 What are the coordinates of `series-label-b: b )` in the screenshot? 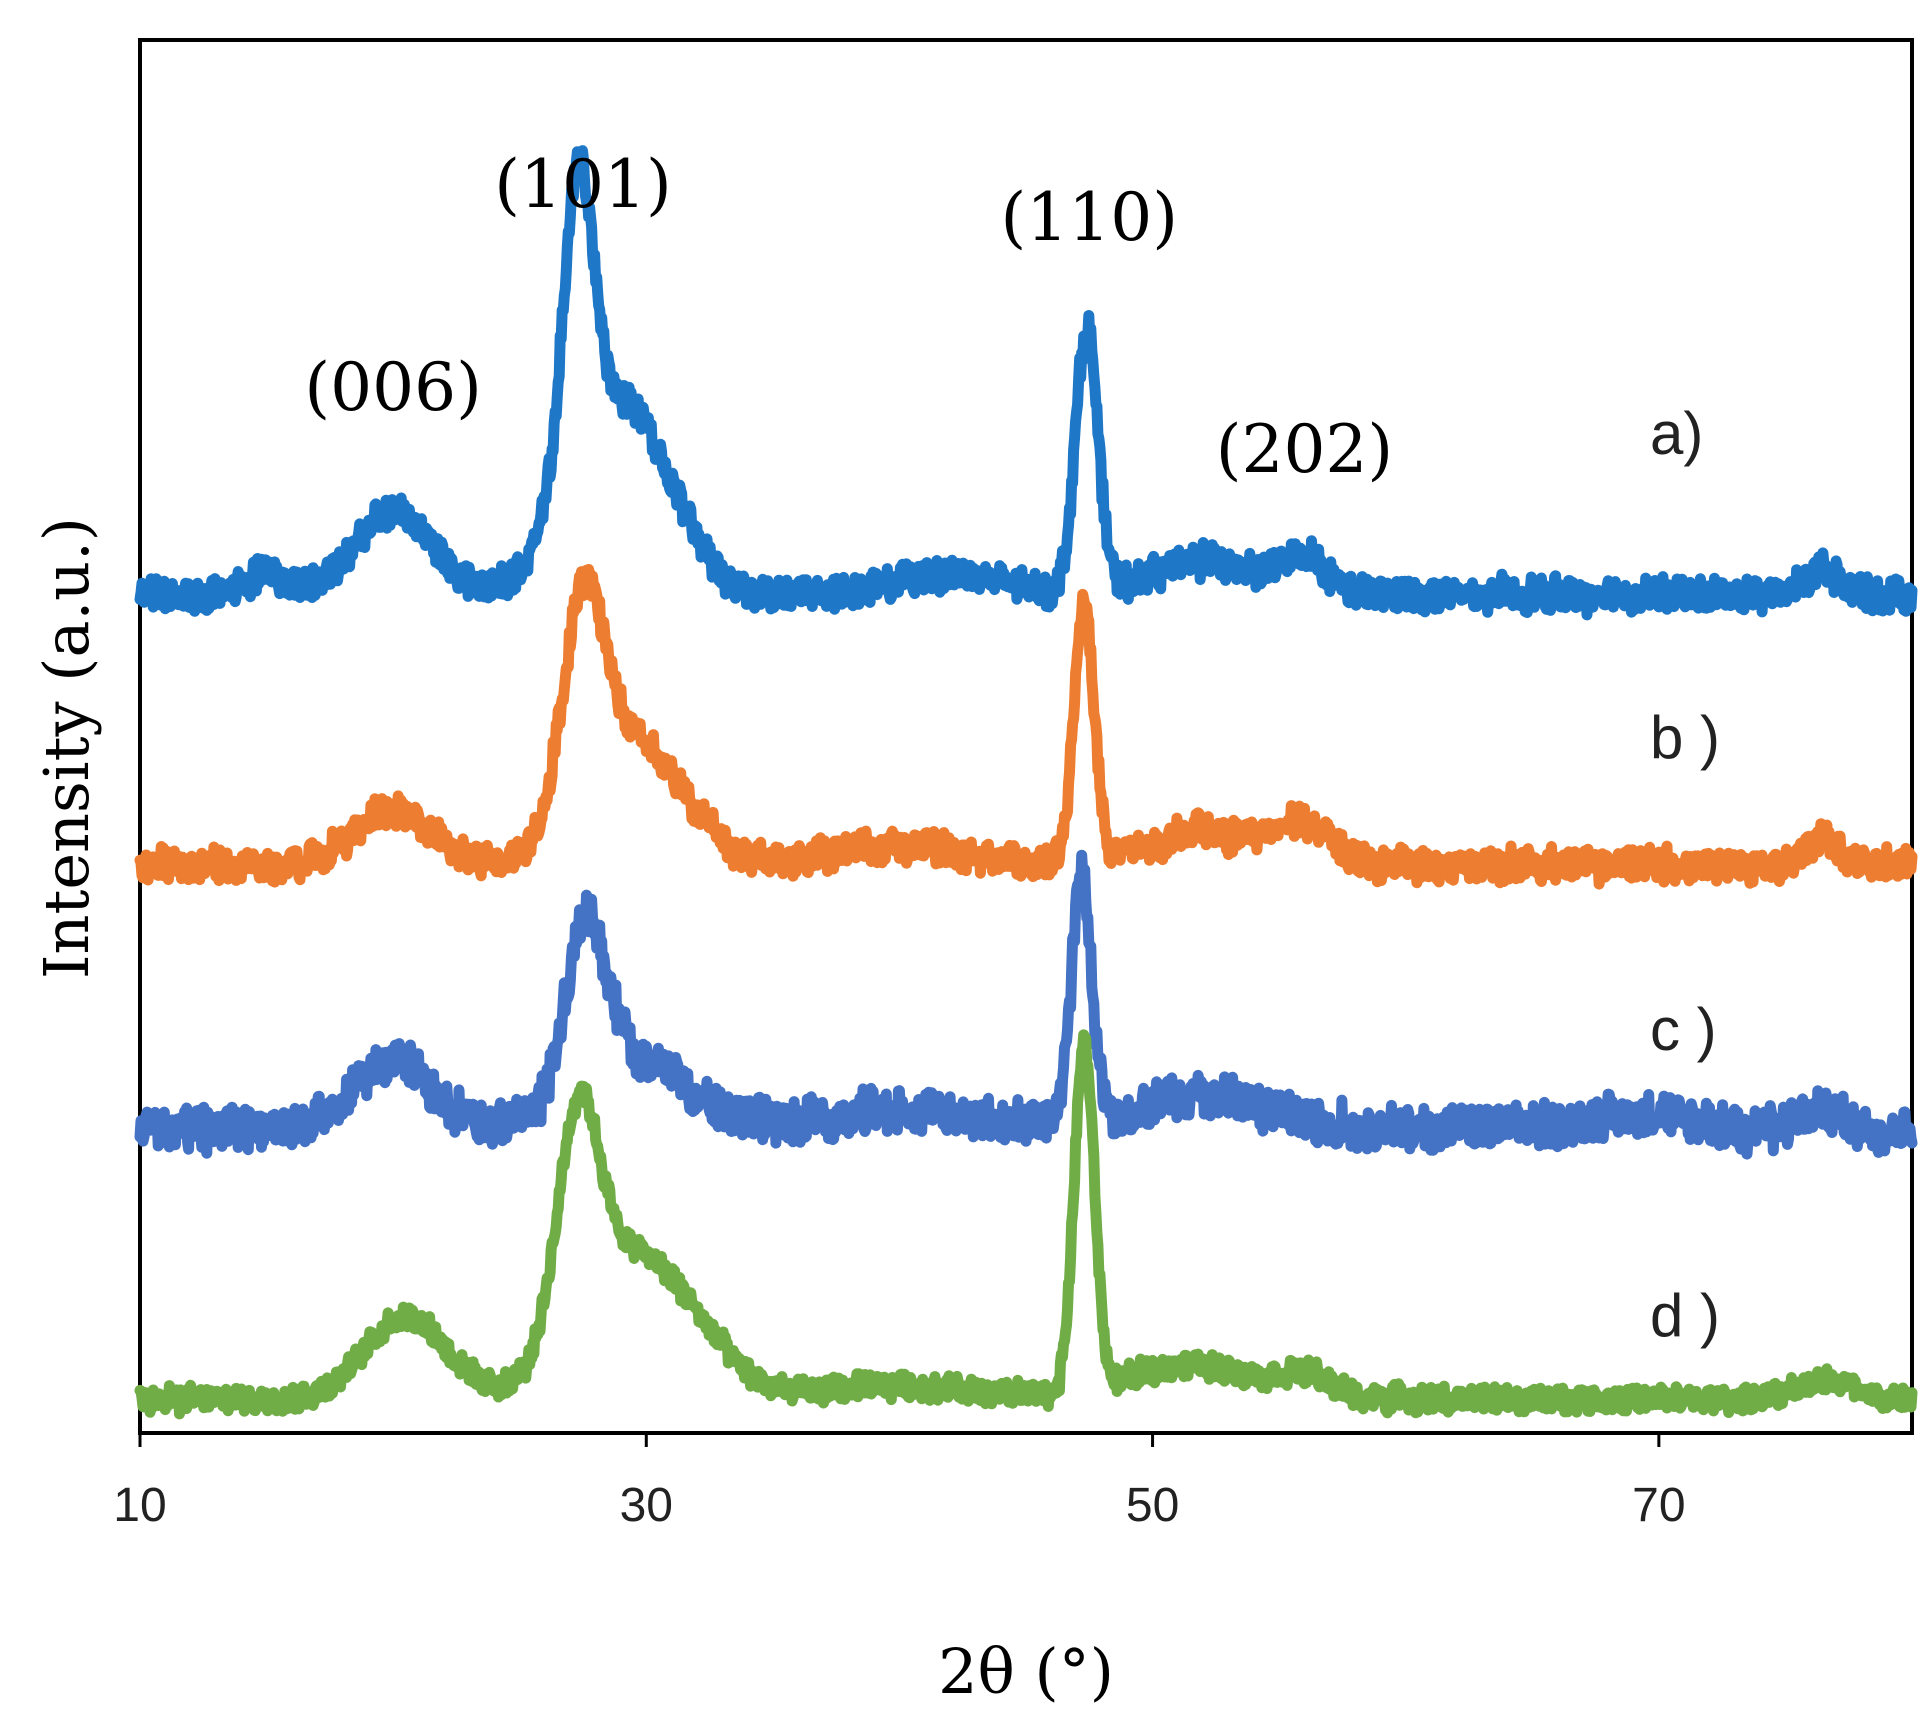 It's located at (1685, 737).